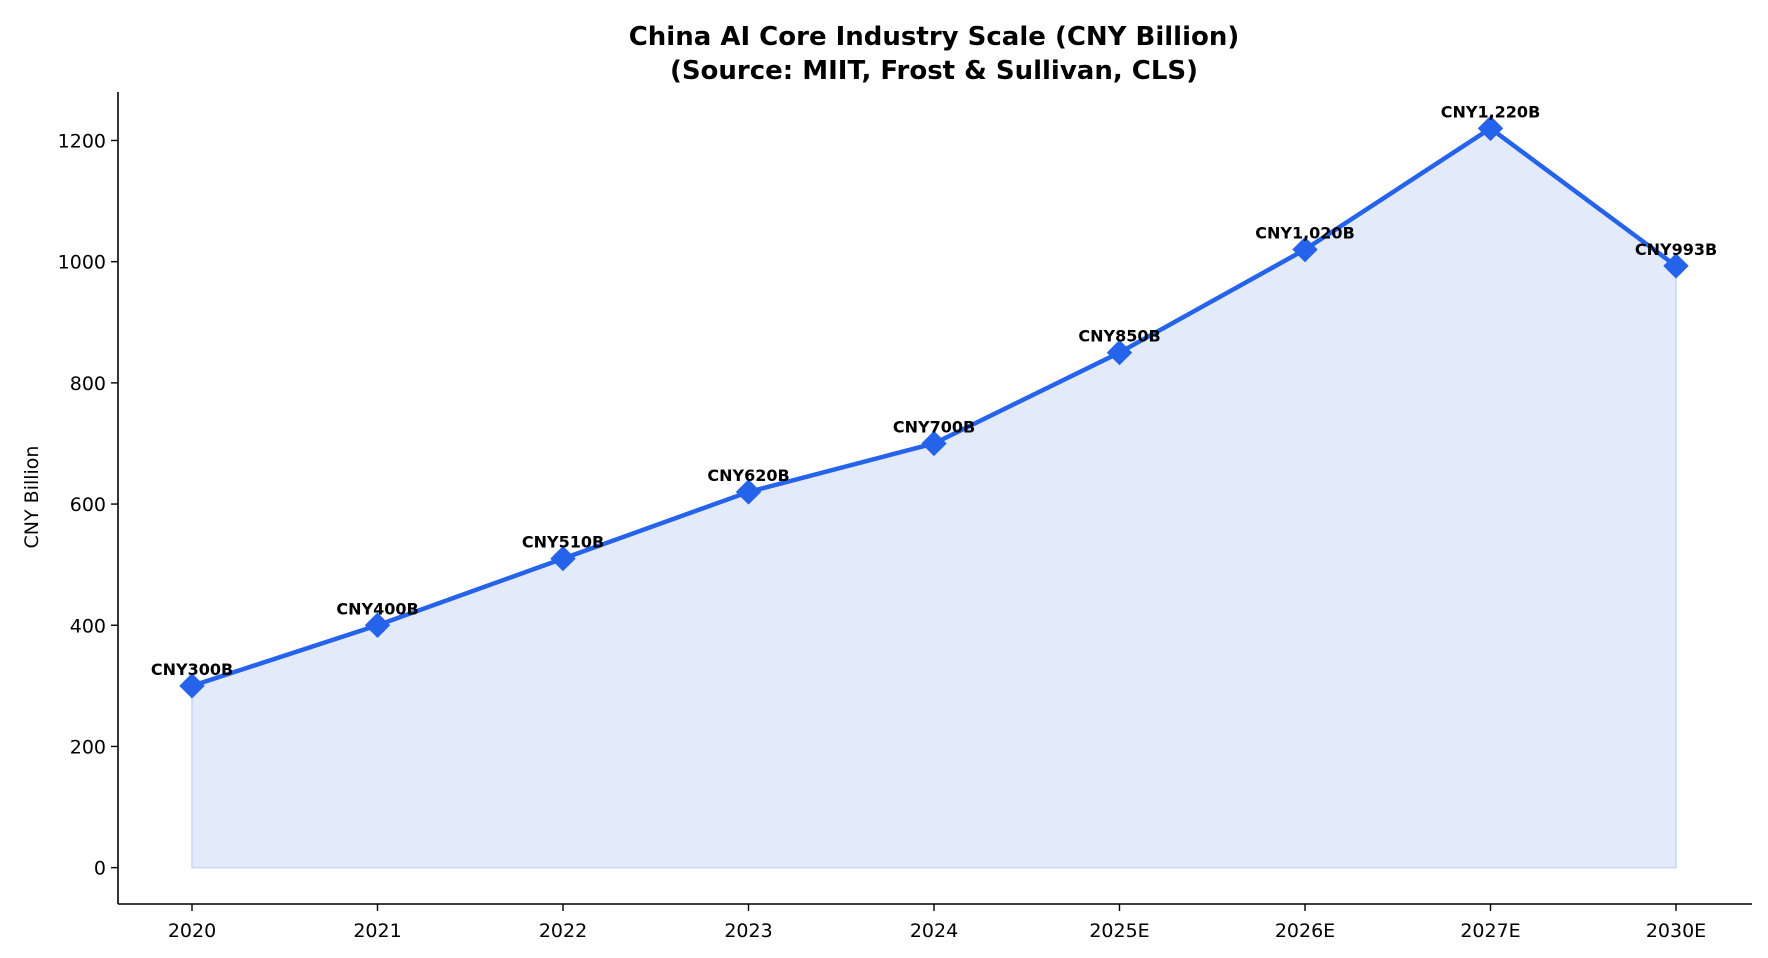  I want to click on x-tick-label-2030E: 2030E, so click(1676, 931).